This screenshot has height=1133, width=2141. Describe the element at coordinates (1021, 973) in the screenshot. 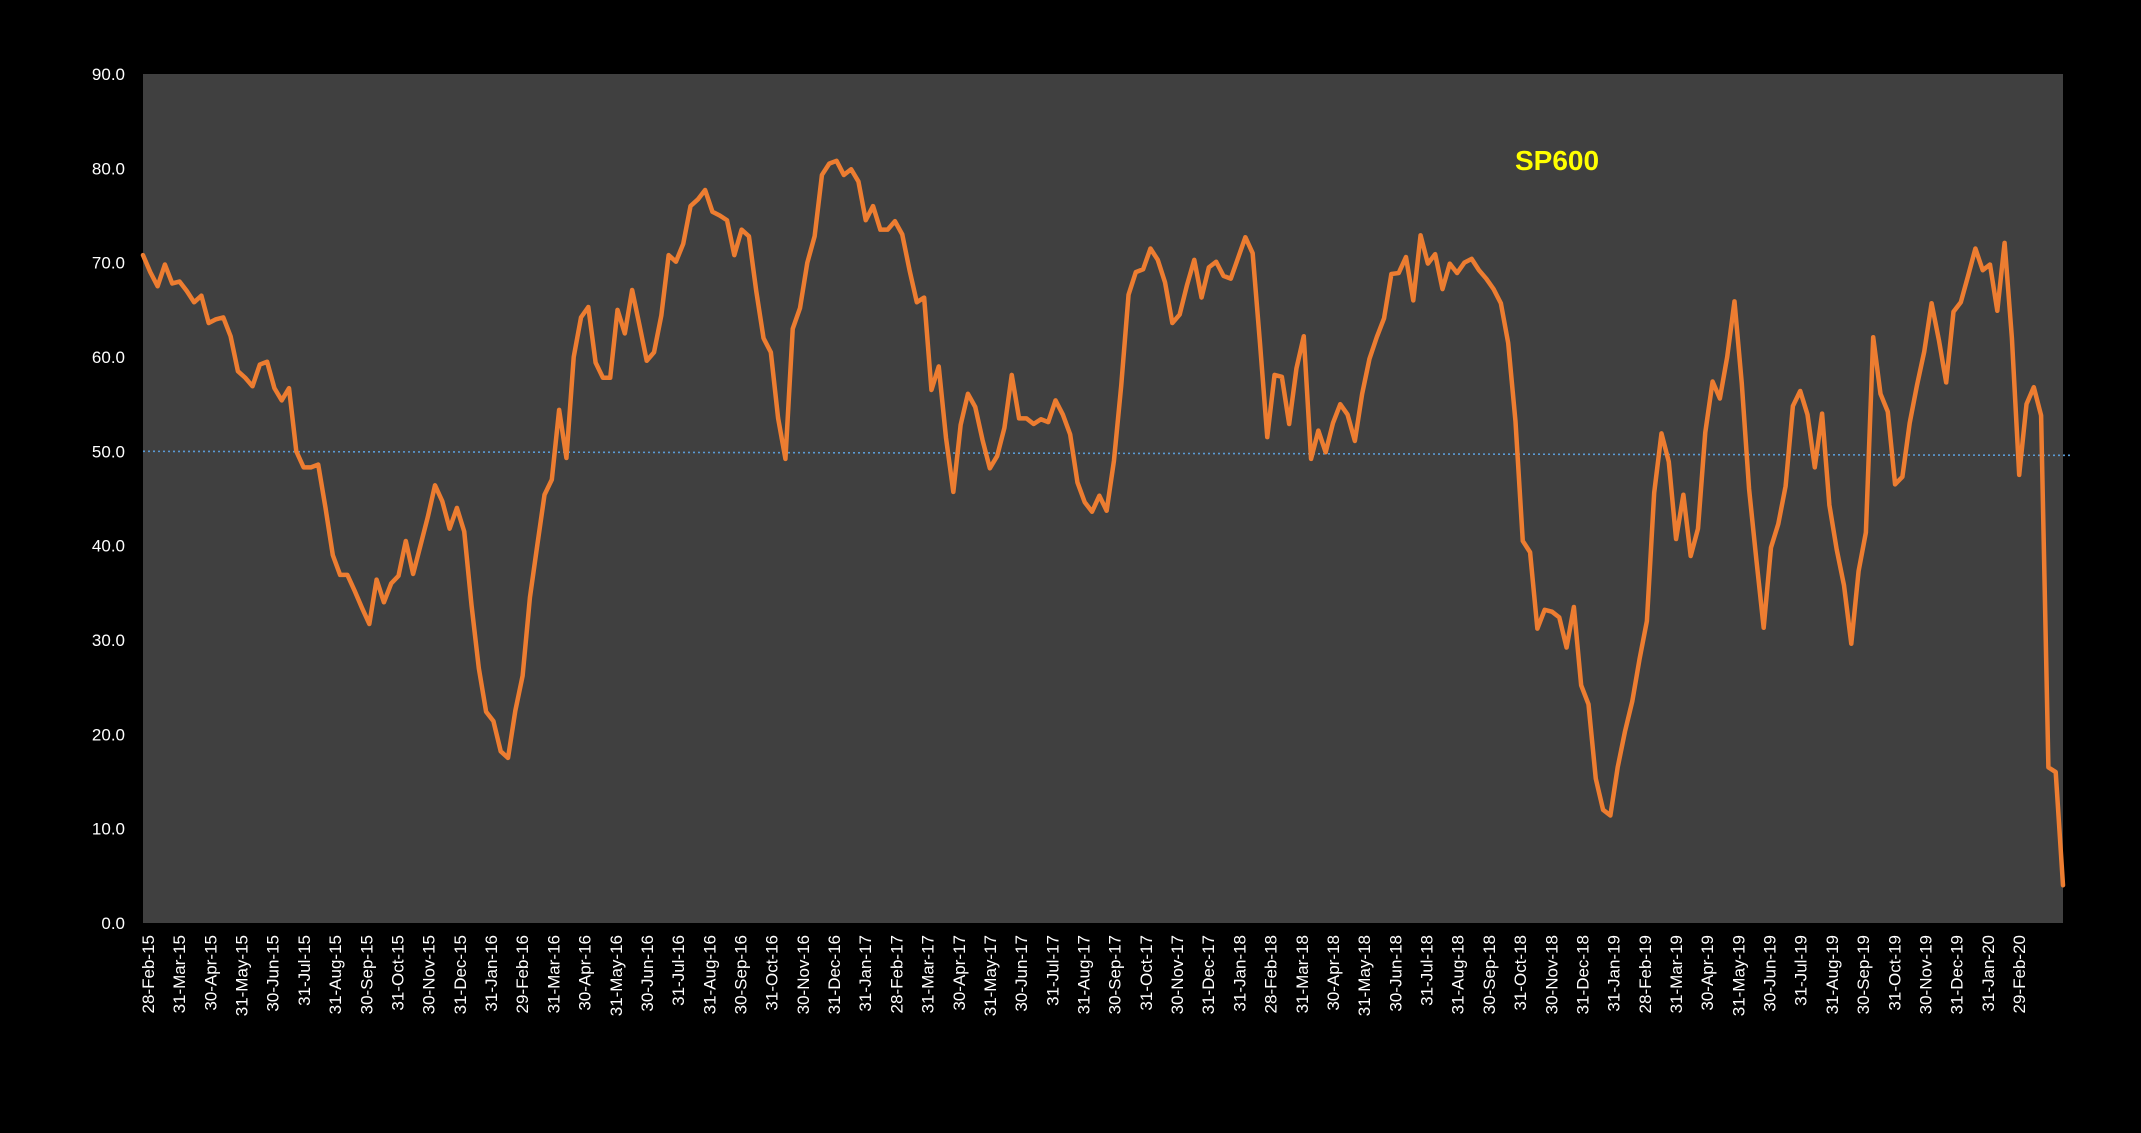

I see `x-tick-label: 30-Jun-17` at that location.